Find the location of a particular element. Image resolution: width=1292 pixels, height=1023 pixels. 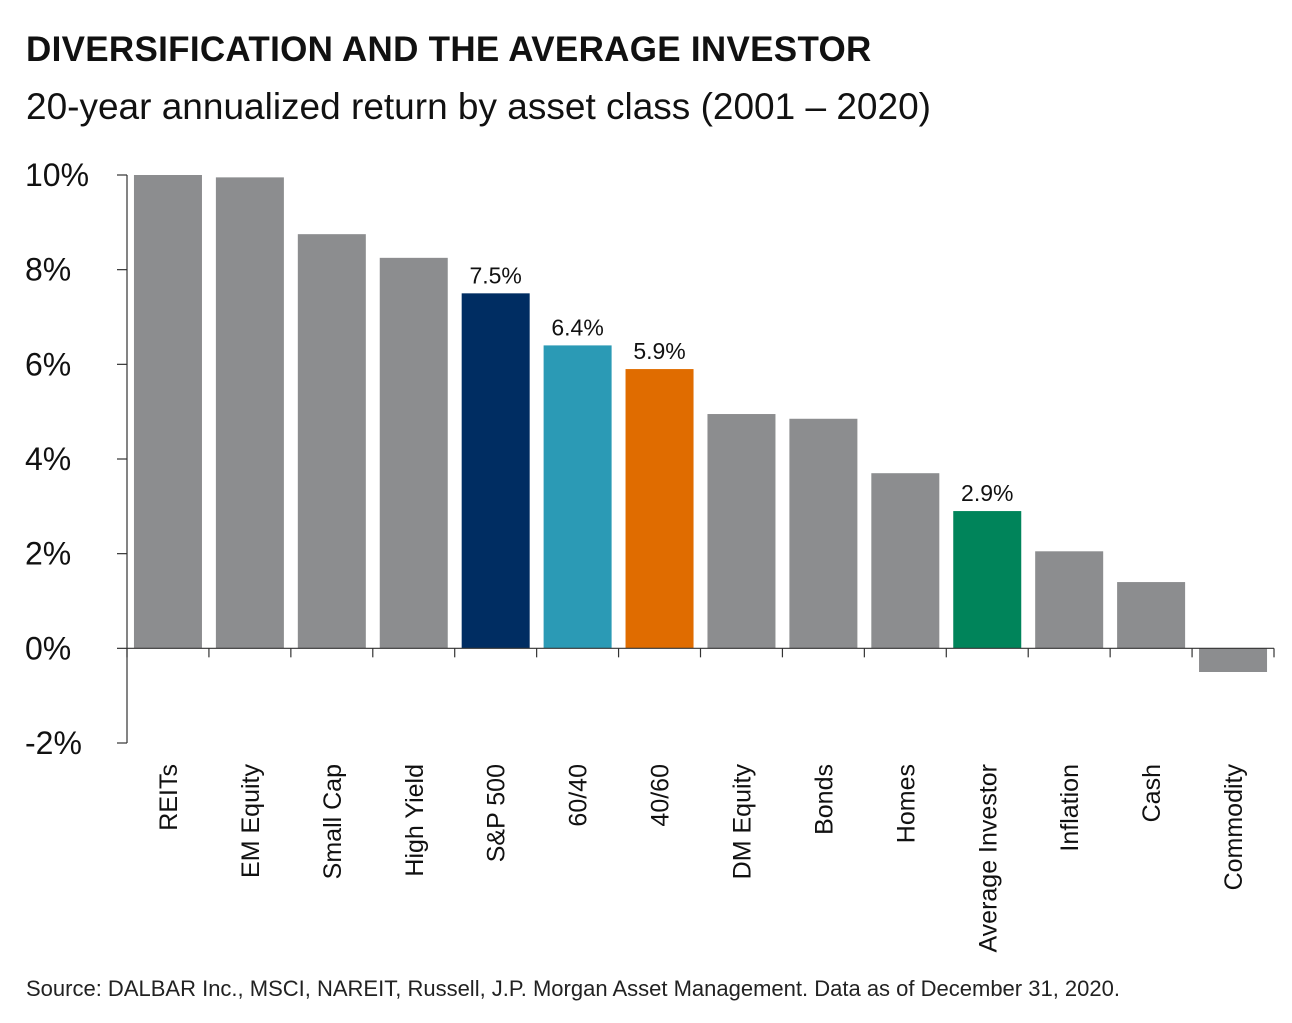

x-tick-label: Average Investor is located at coordinates (988, 858).